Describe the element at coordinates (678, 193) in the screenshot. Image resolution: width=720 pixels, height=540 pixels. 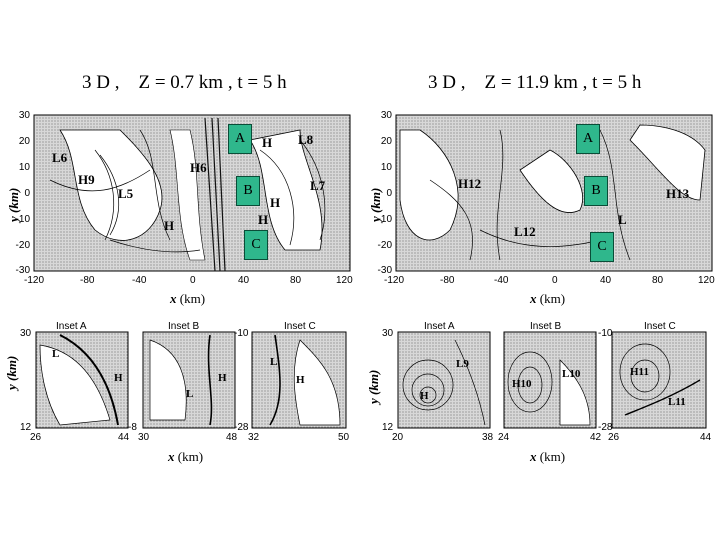
I see `pressure-label: H13` at that location.